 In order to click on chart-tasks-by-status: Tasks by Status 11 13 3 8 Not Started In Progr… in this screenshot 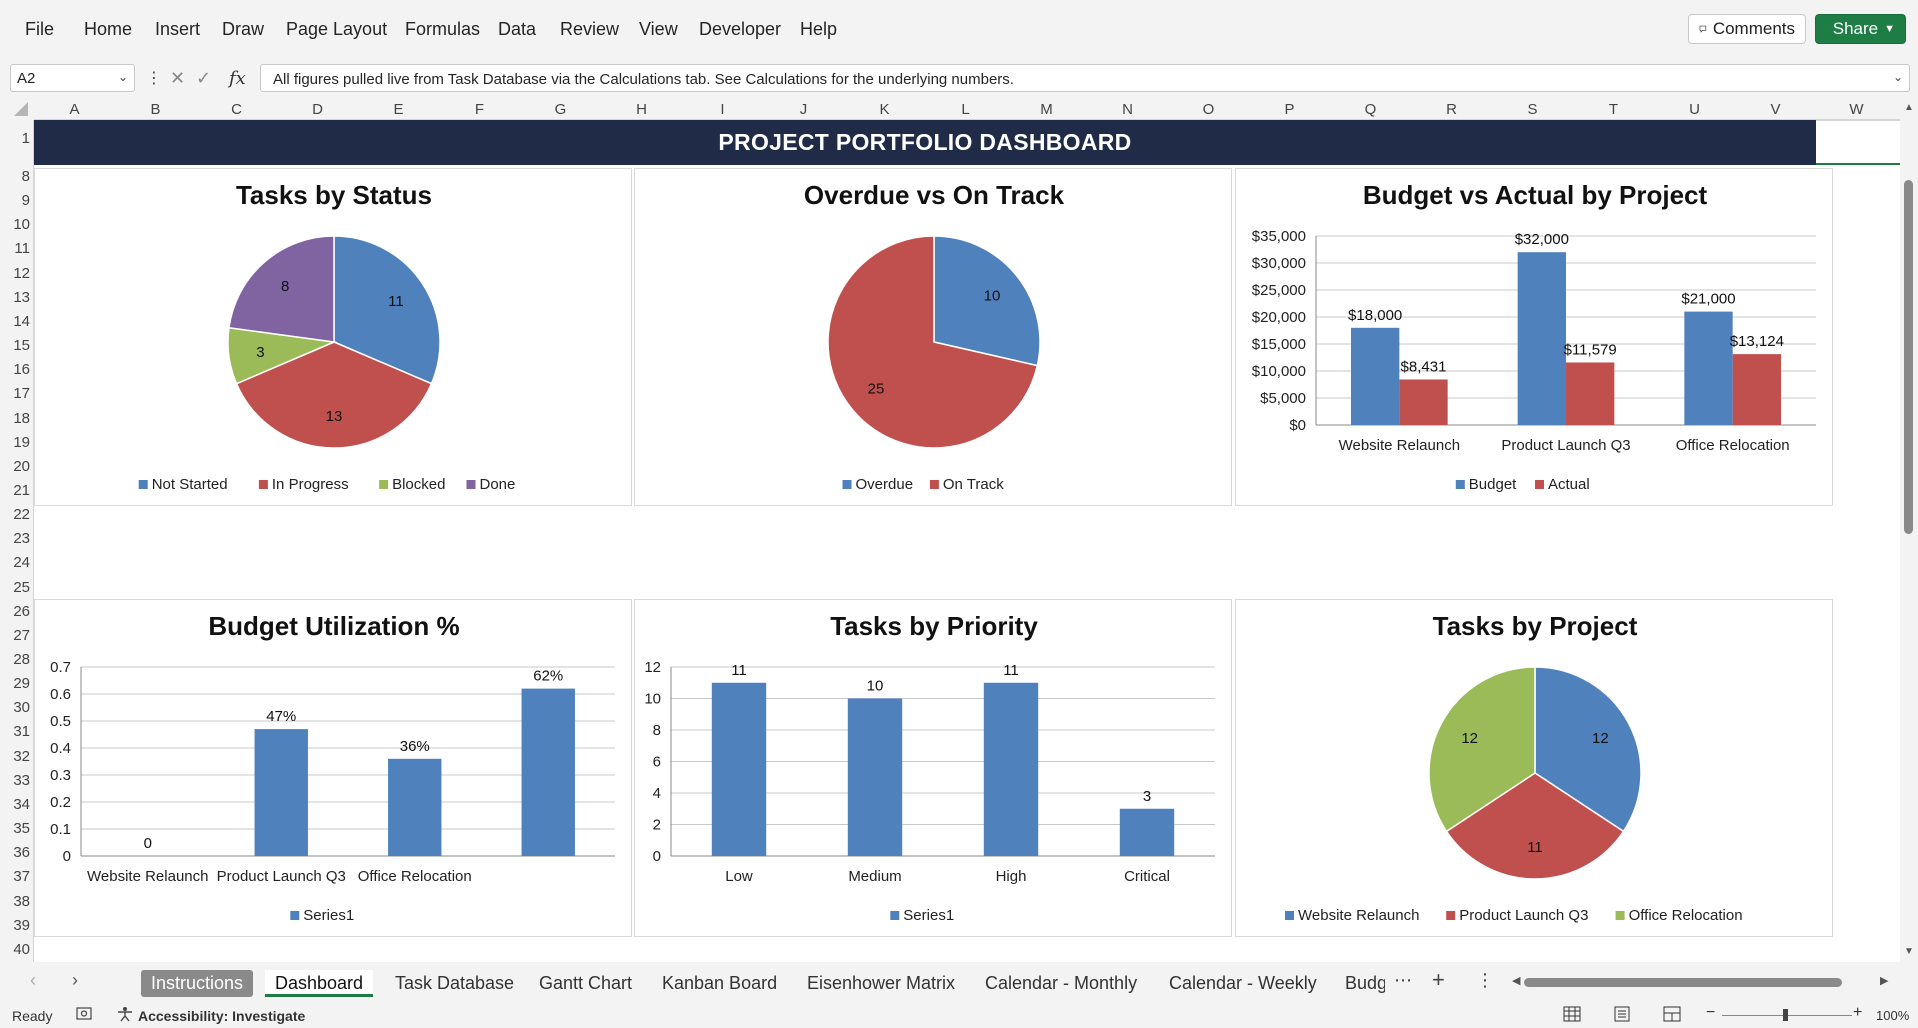, I will do `click(333, 337)`.